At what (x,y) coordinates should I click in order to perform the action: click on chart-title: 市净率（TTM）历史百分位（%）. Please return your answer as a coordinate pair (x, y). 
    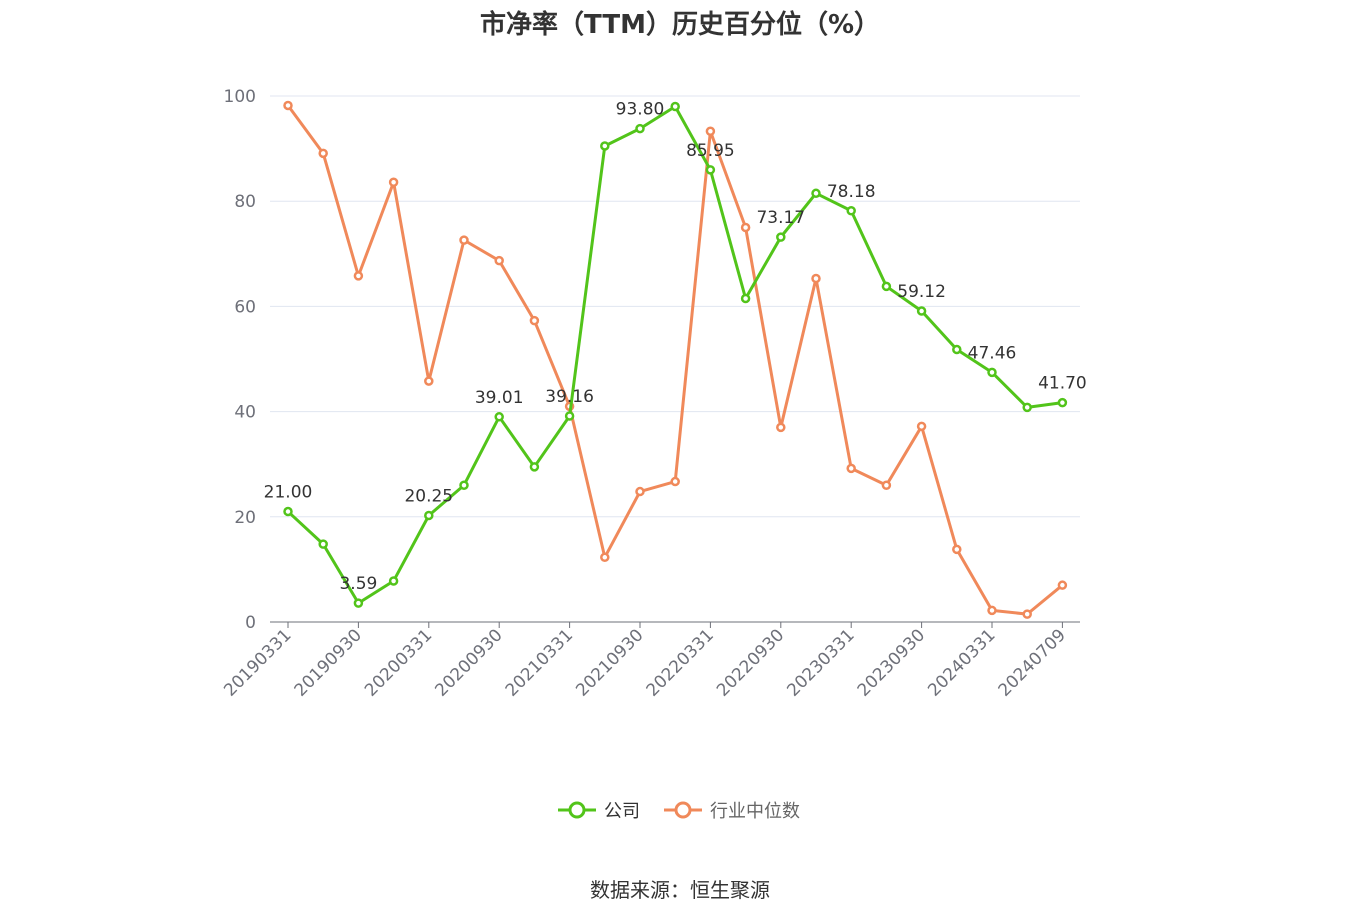
    Looking at the image, I should click on (680, 25).